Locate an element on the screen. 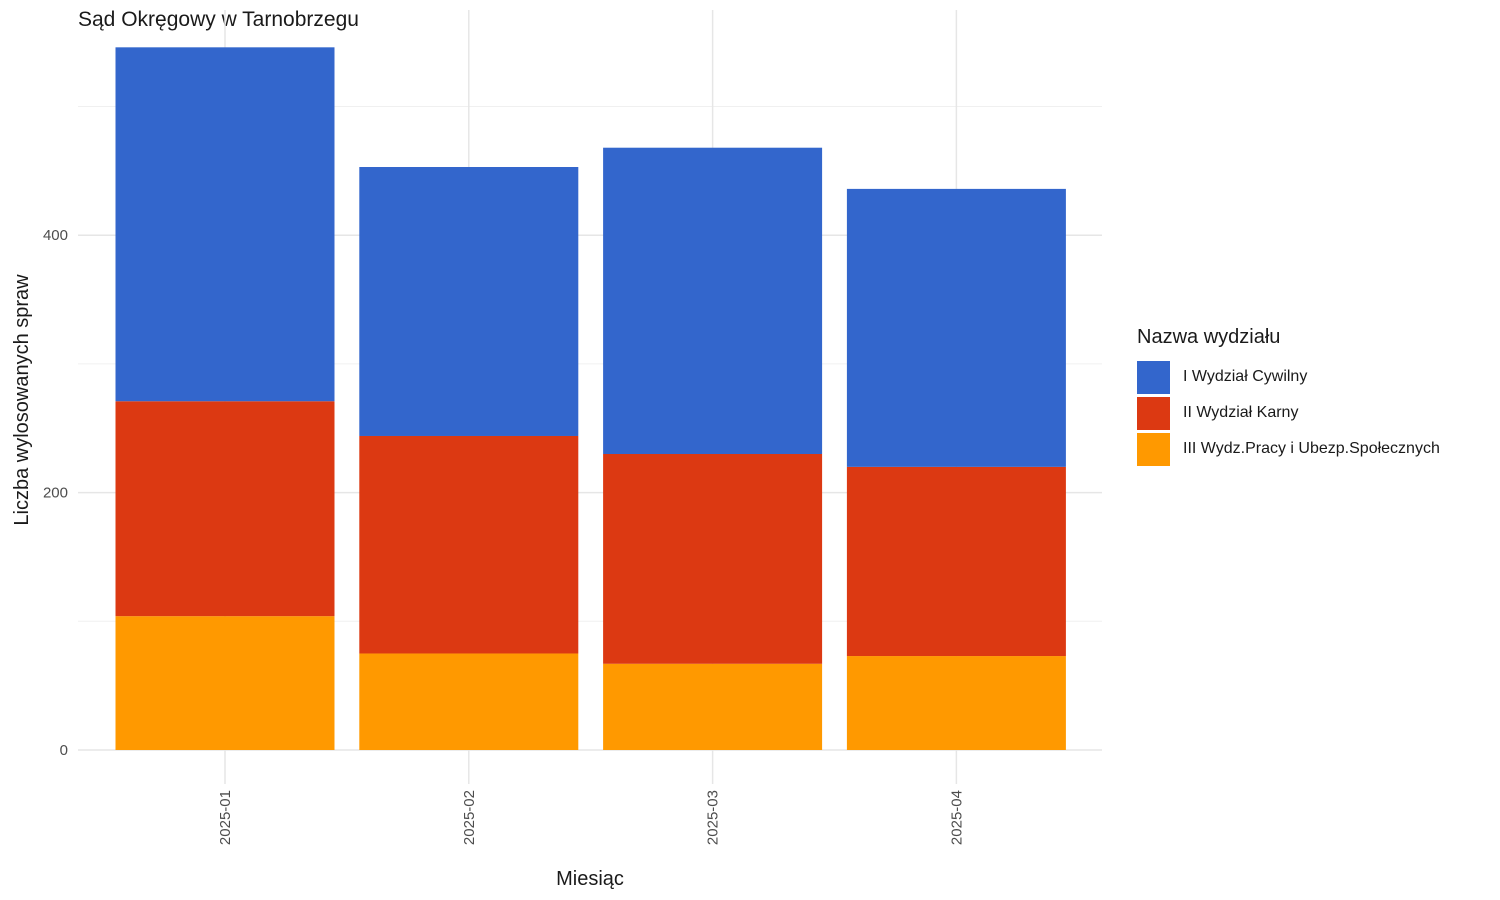 This screenshot has height=900, width=1500. y-axis-label: Liczba wylosowanych spraw is located at coordinates (22, 400).